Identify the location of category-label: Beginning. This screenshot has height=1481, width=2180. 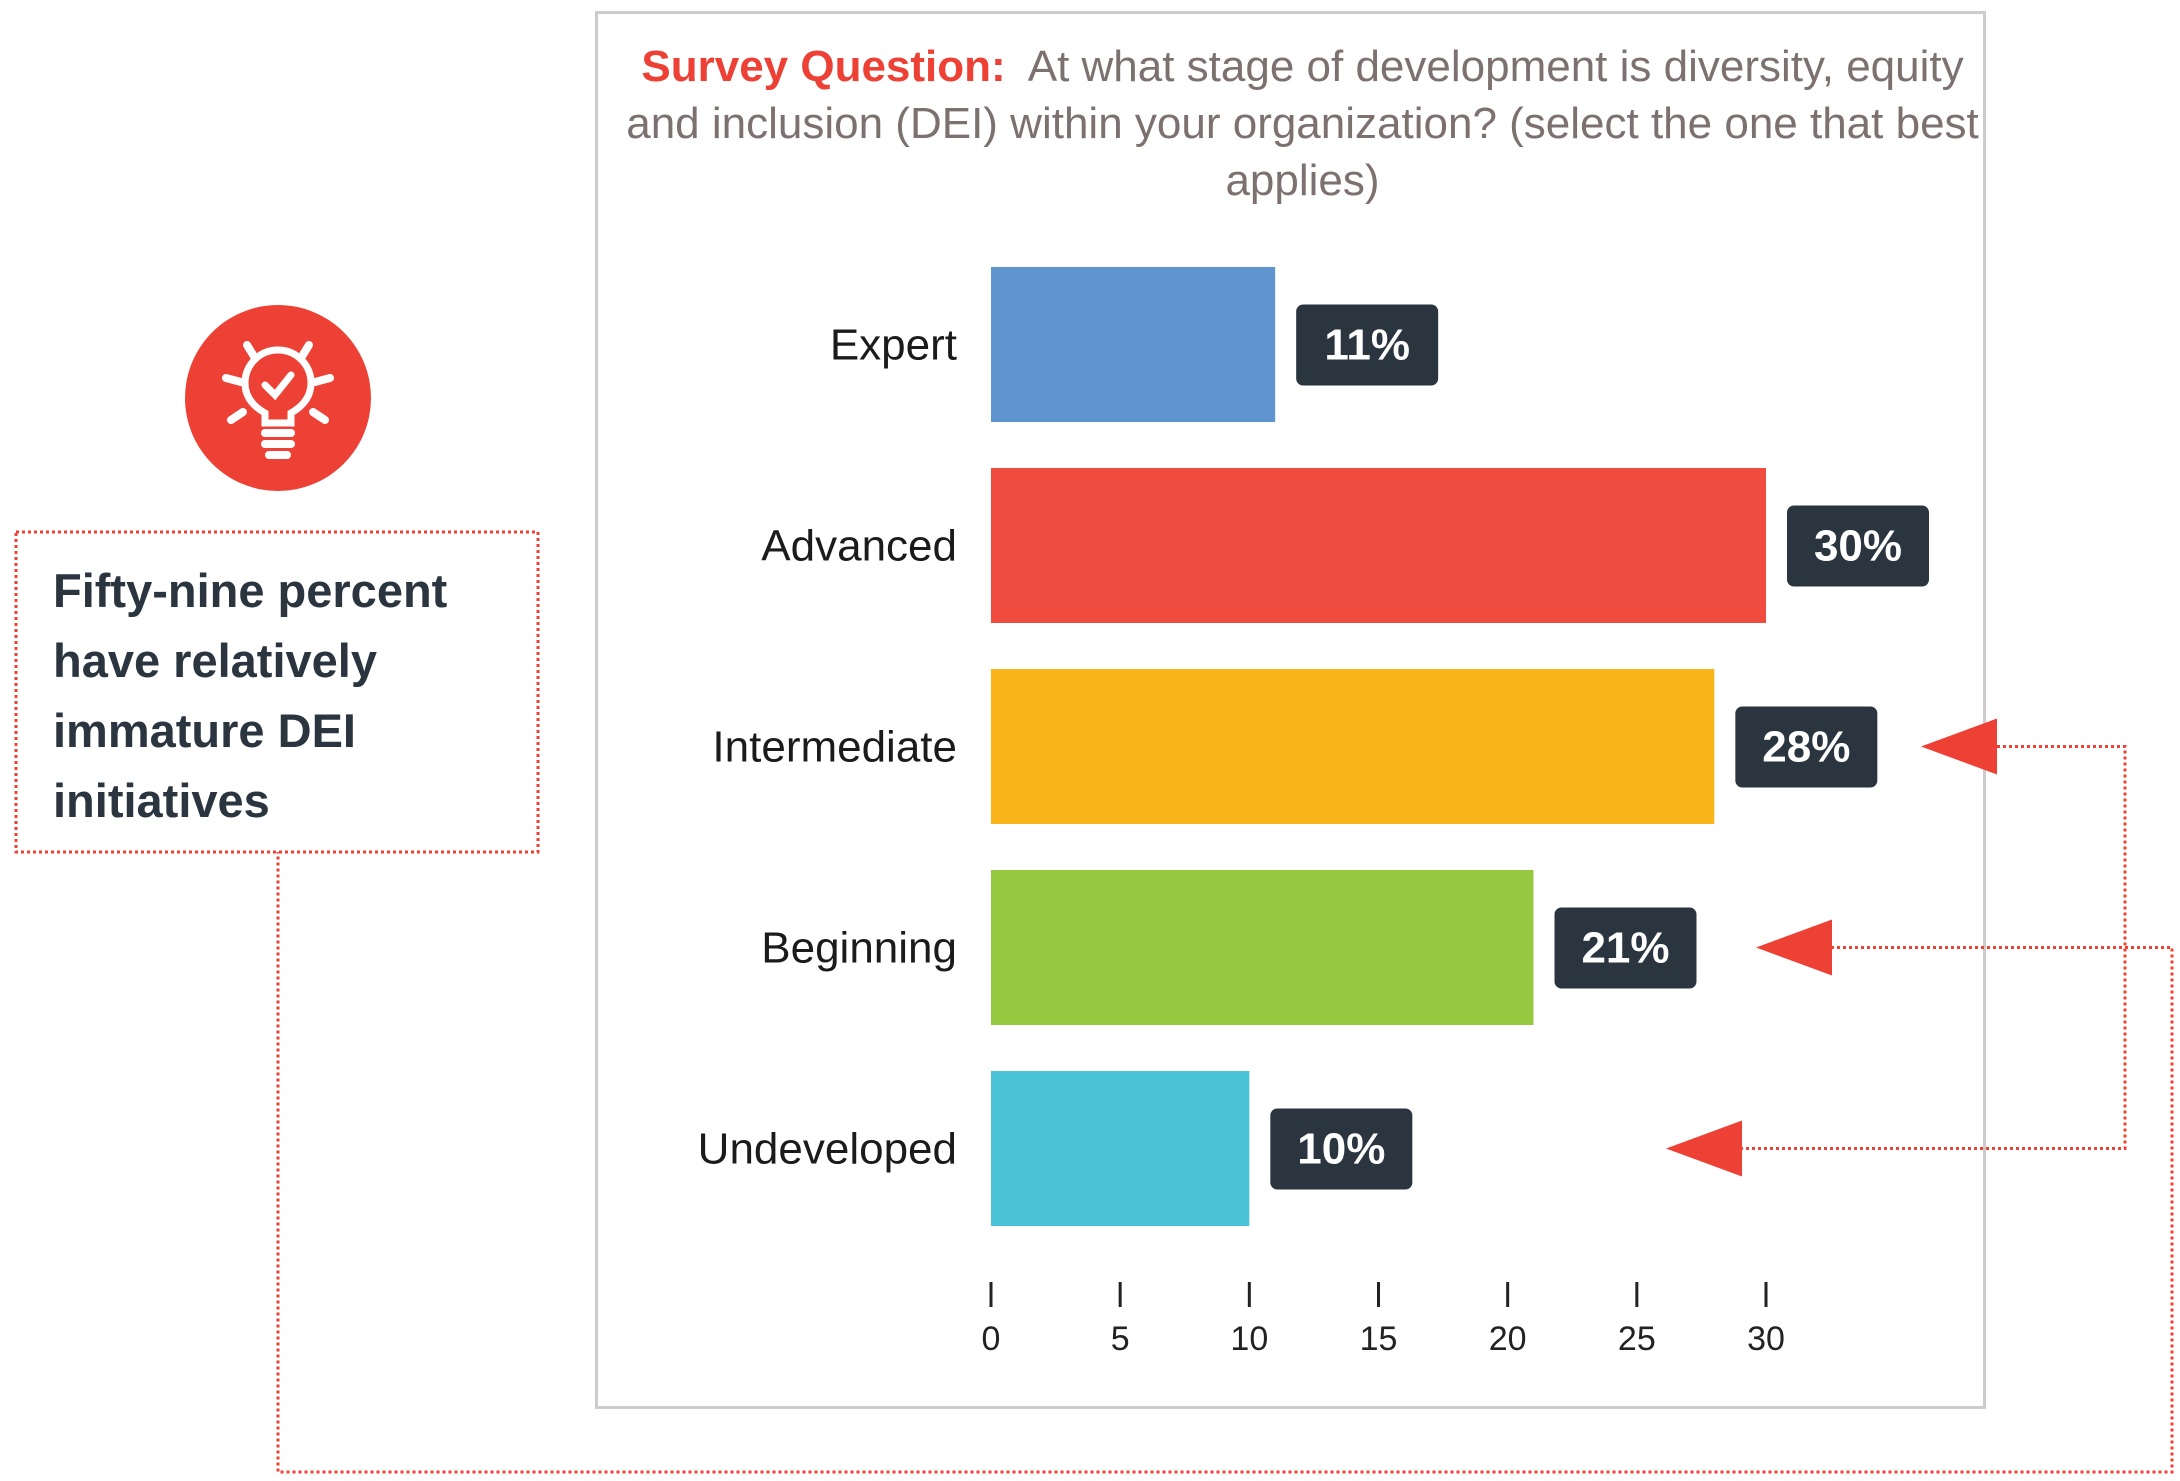
(859, 948).